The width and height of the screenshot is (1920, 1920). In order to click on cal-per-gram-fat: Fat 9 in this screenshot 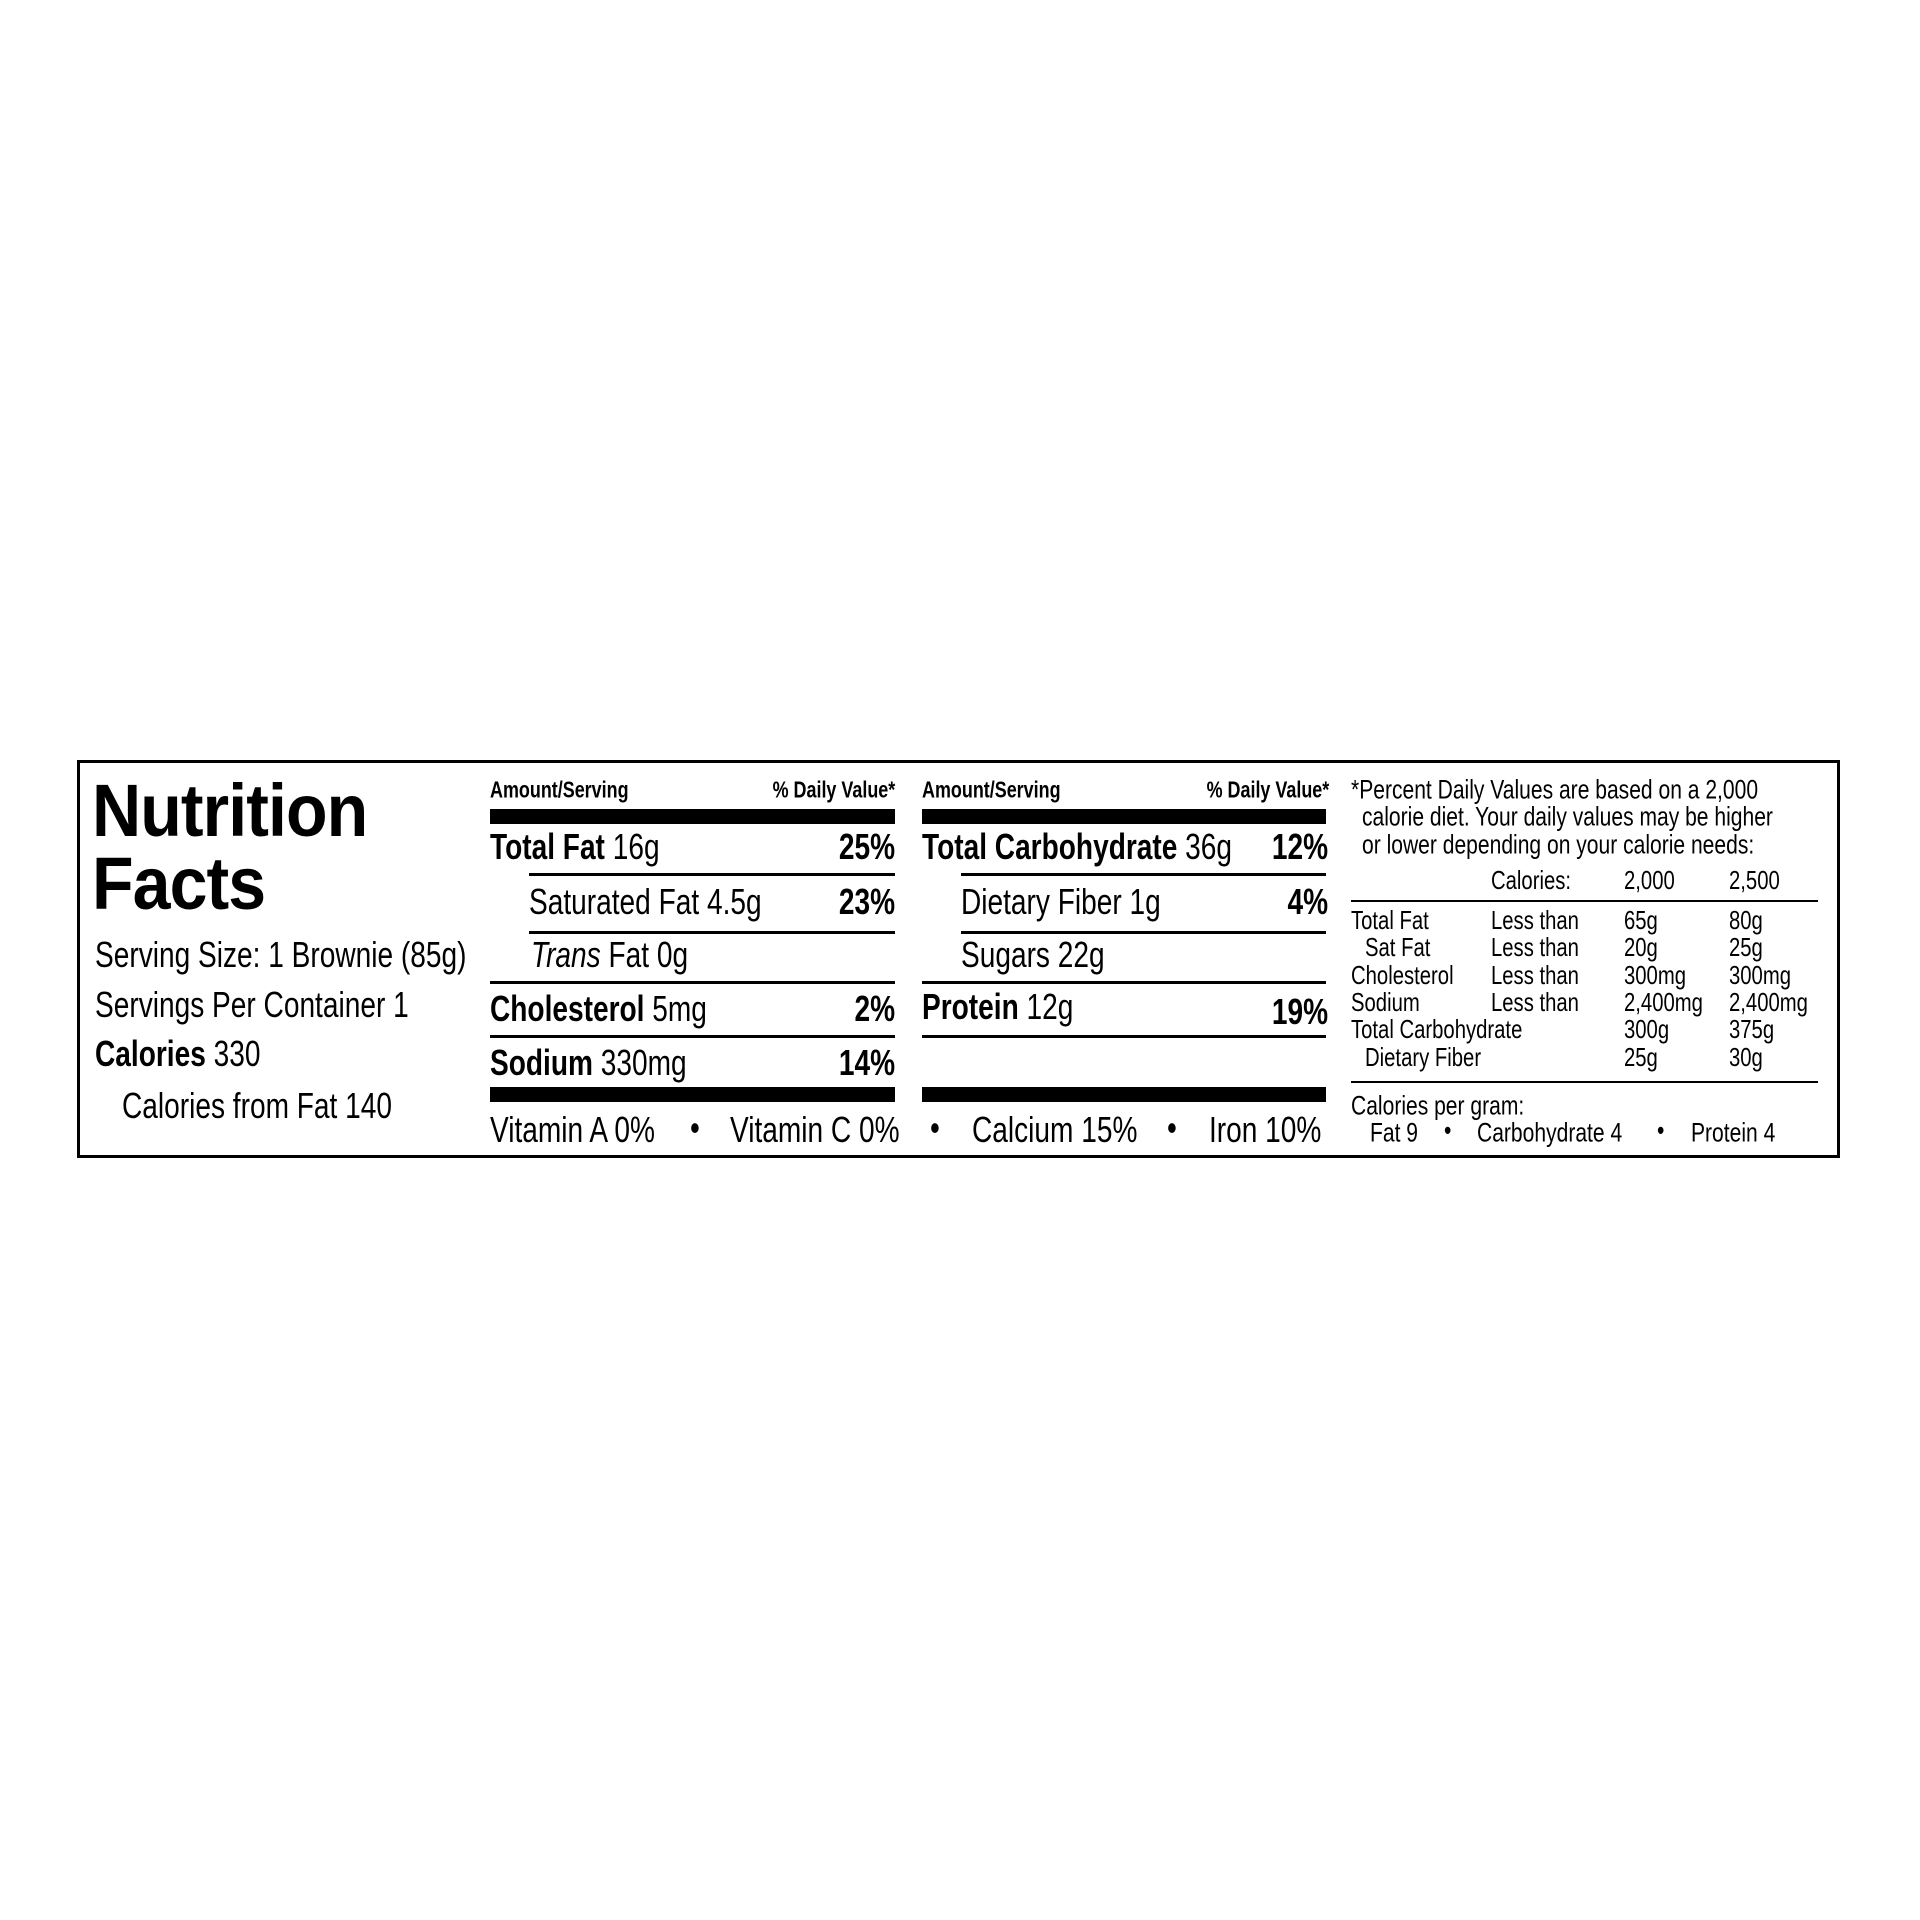, I will do `click(1394, 1132)`.